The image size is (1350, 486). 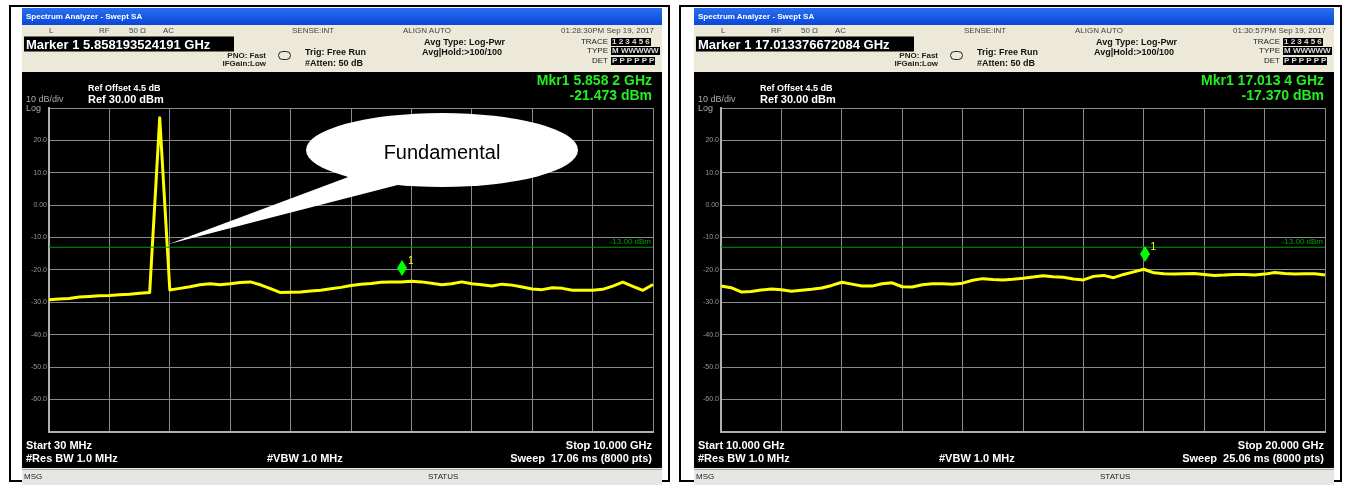 What do you see at coordinates (805, 43) in the screenshot?
I see `text: Marker 1 17.013376672084 GHz` at bounding box center [805, 43].